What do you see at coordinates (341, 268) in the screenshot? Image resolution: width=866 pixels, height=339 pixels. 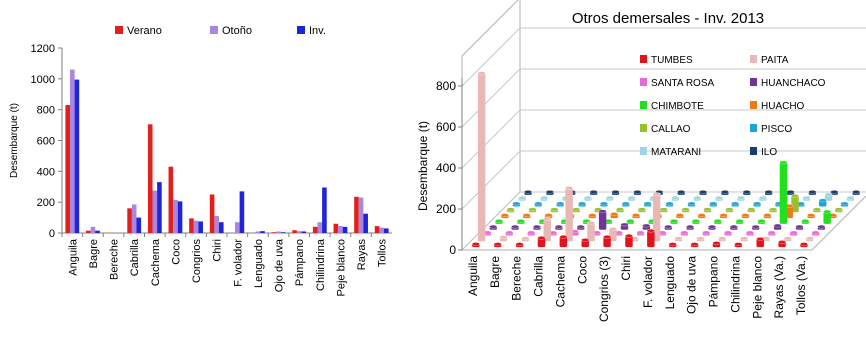 I see `x-tick-label: Peje blanco` at bounding box center [341, 268].